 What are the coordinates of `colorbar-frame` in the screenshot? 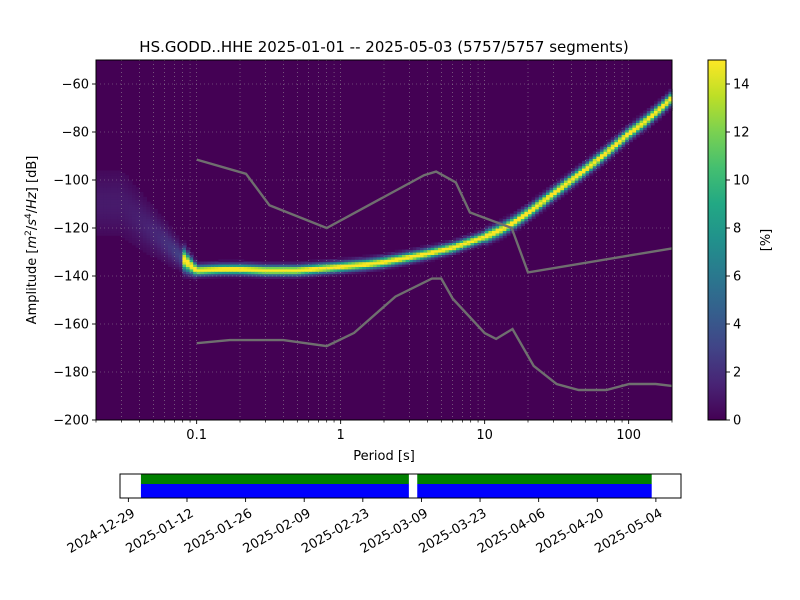 It's located at (717, 240).